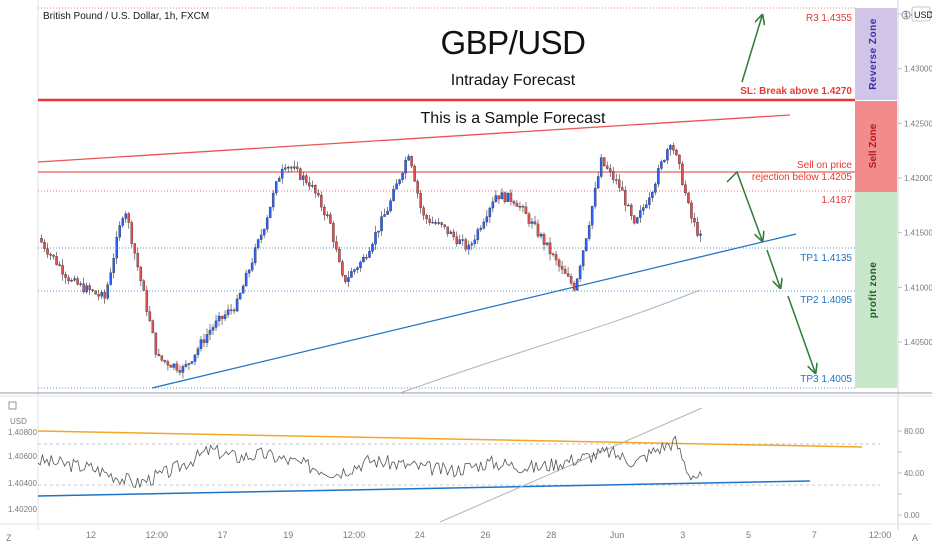 This screenshot has height=550, width=932. What do you see at coordinates (826, 258) in the screenshot?
I see `tp1-label: TP1 1.4135` at bounding box center [826, 258].